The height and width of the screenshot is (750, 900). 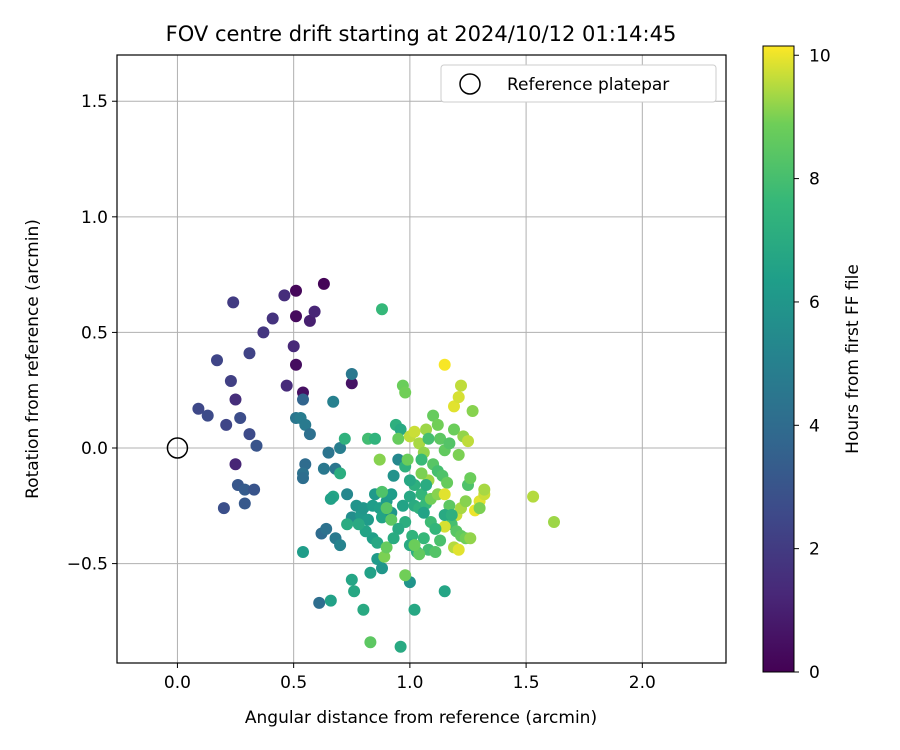 I want to click on x-axis: 0.0 0.5 1.0 1.5 2.0, so click(x=410, y=678).